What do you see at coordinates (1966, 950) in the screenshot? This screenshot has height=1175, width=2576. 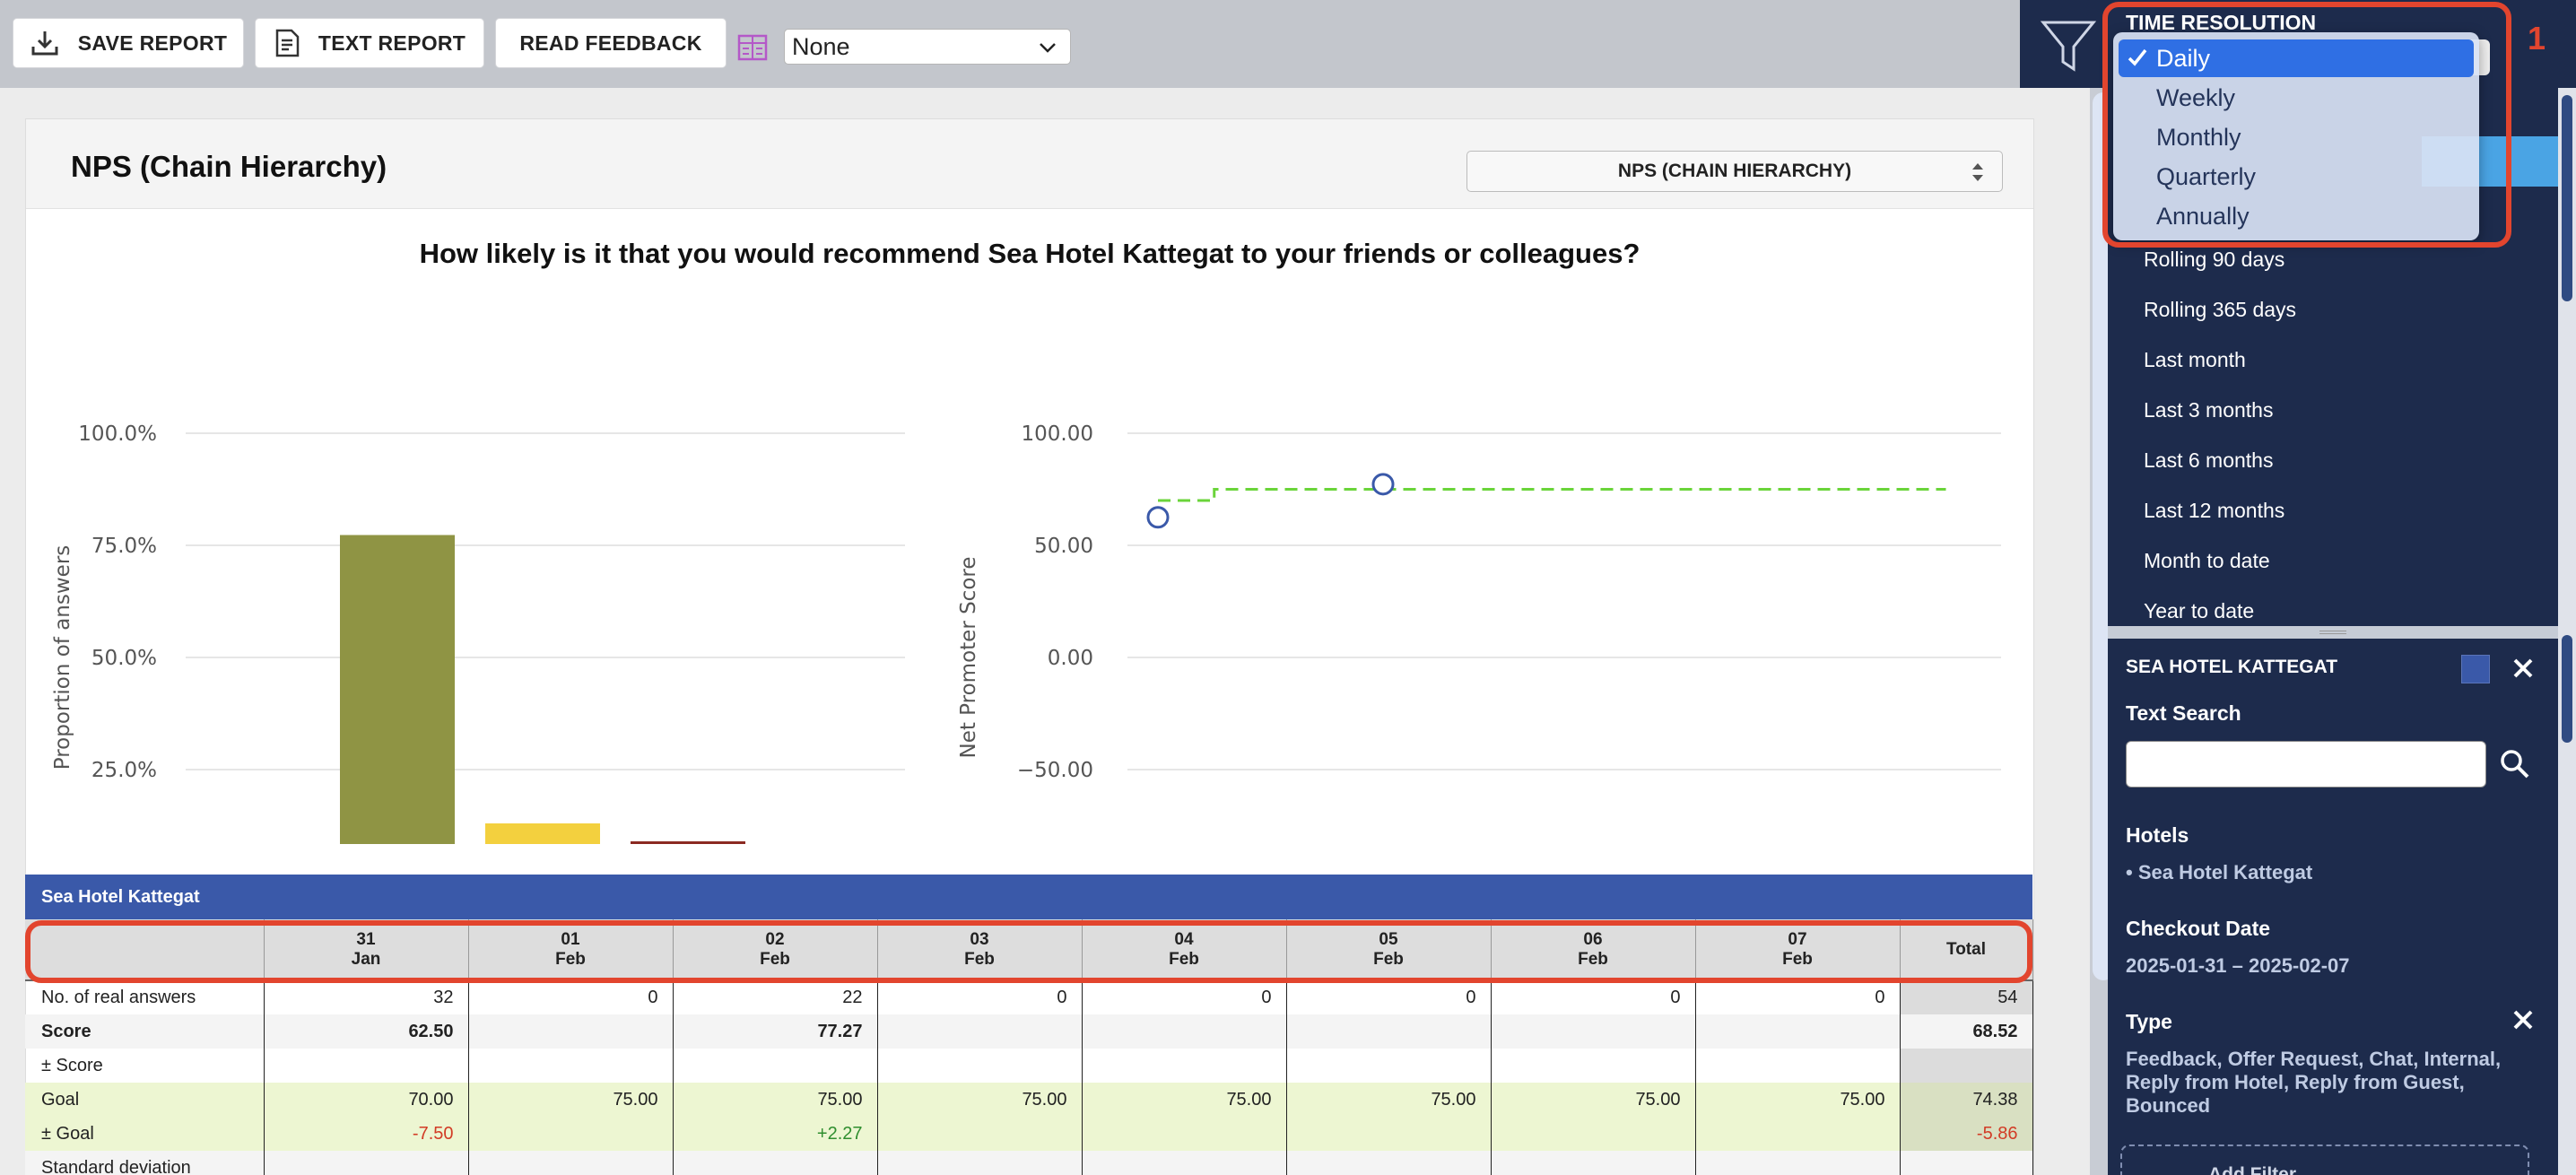 I see `total-column-header: Total` at bounding box center [1966, 950].